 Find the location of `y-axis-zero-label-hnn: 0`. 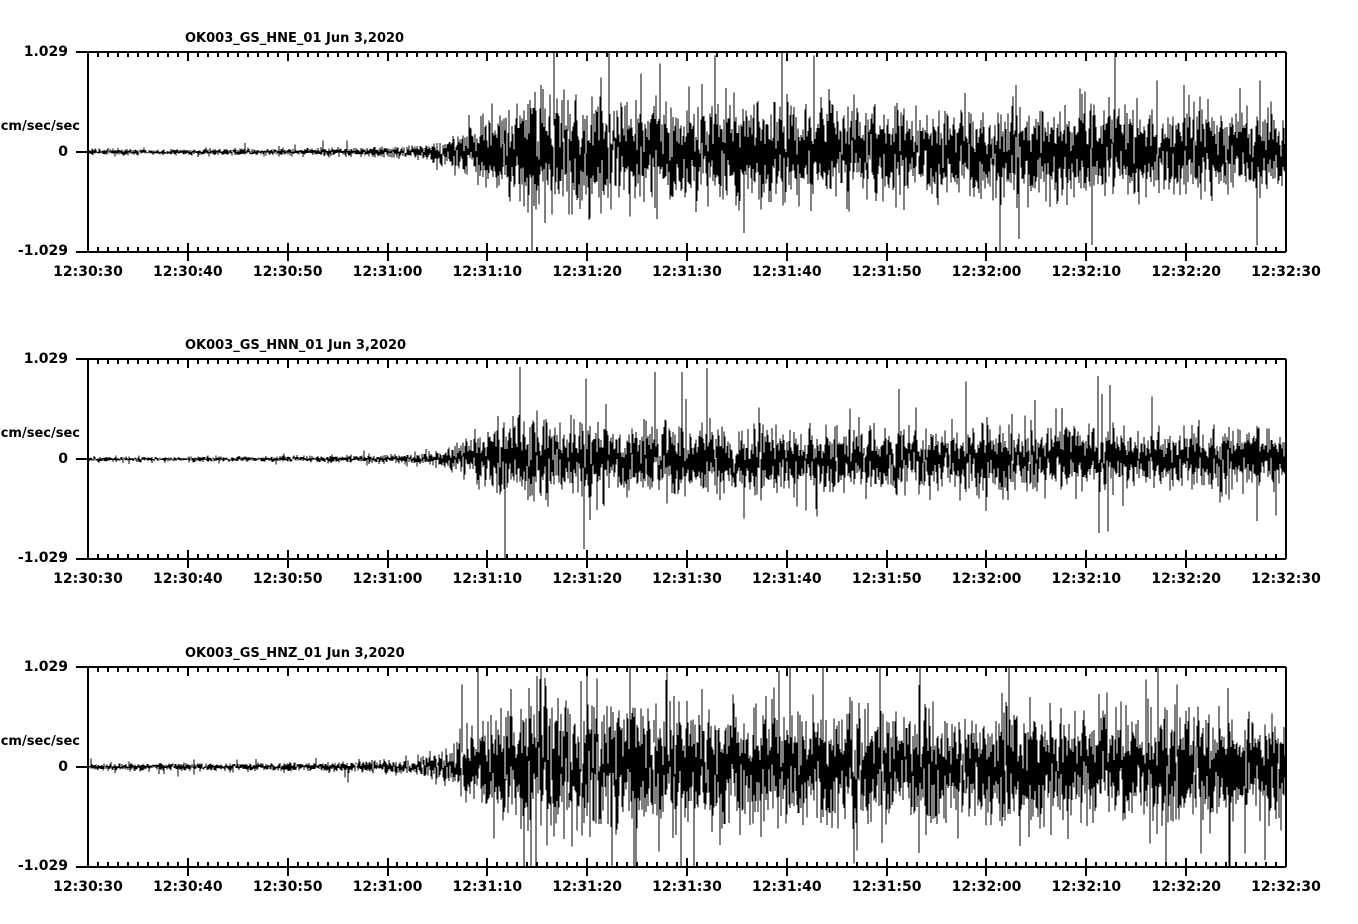

y-axis-zero-label-hnn: 0 is located at coordinates (63, 459).